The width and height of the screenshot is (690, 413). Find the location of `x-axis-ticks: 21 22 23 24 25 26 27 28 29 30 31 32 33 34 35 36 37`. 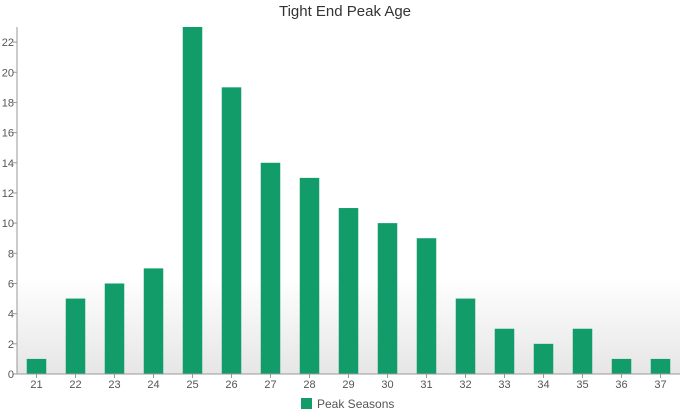

x-axis-ticks: 21 22 23 24 25 26 27 28 29 30 31 32 33 34 35 36 37 is located at coordinates (348, 382).